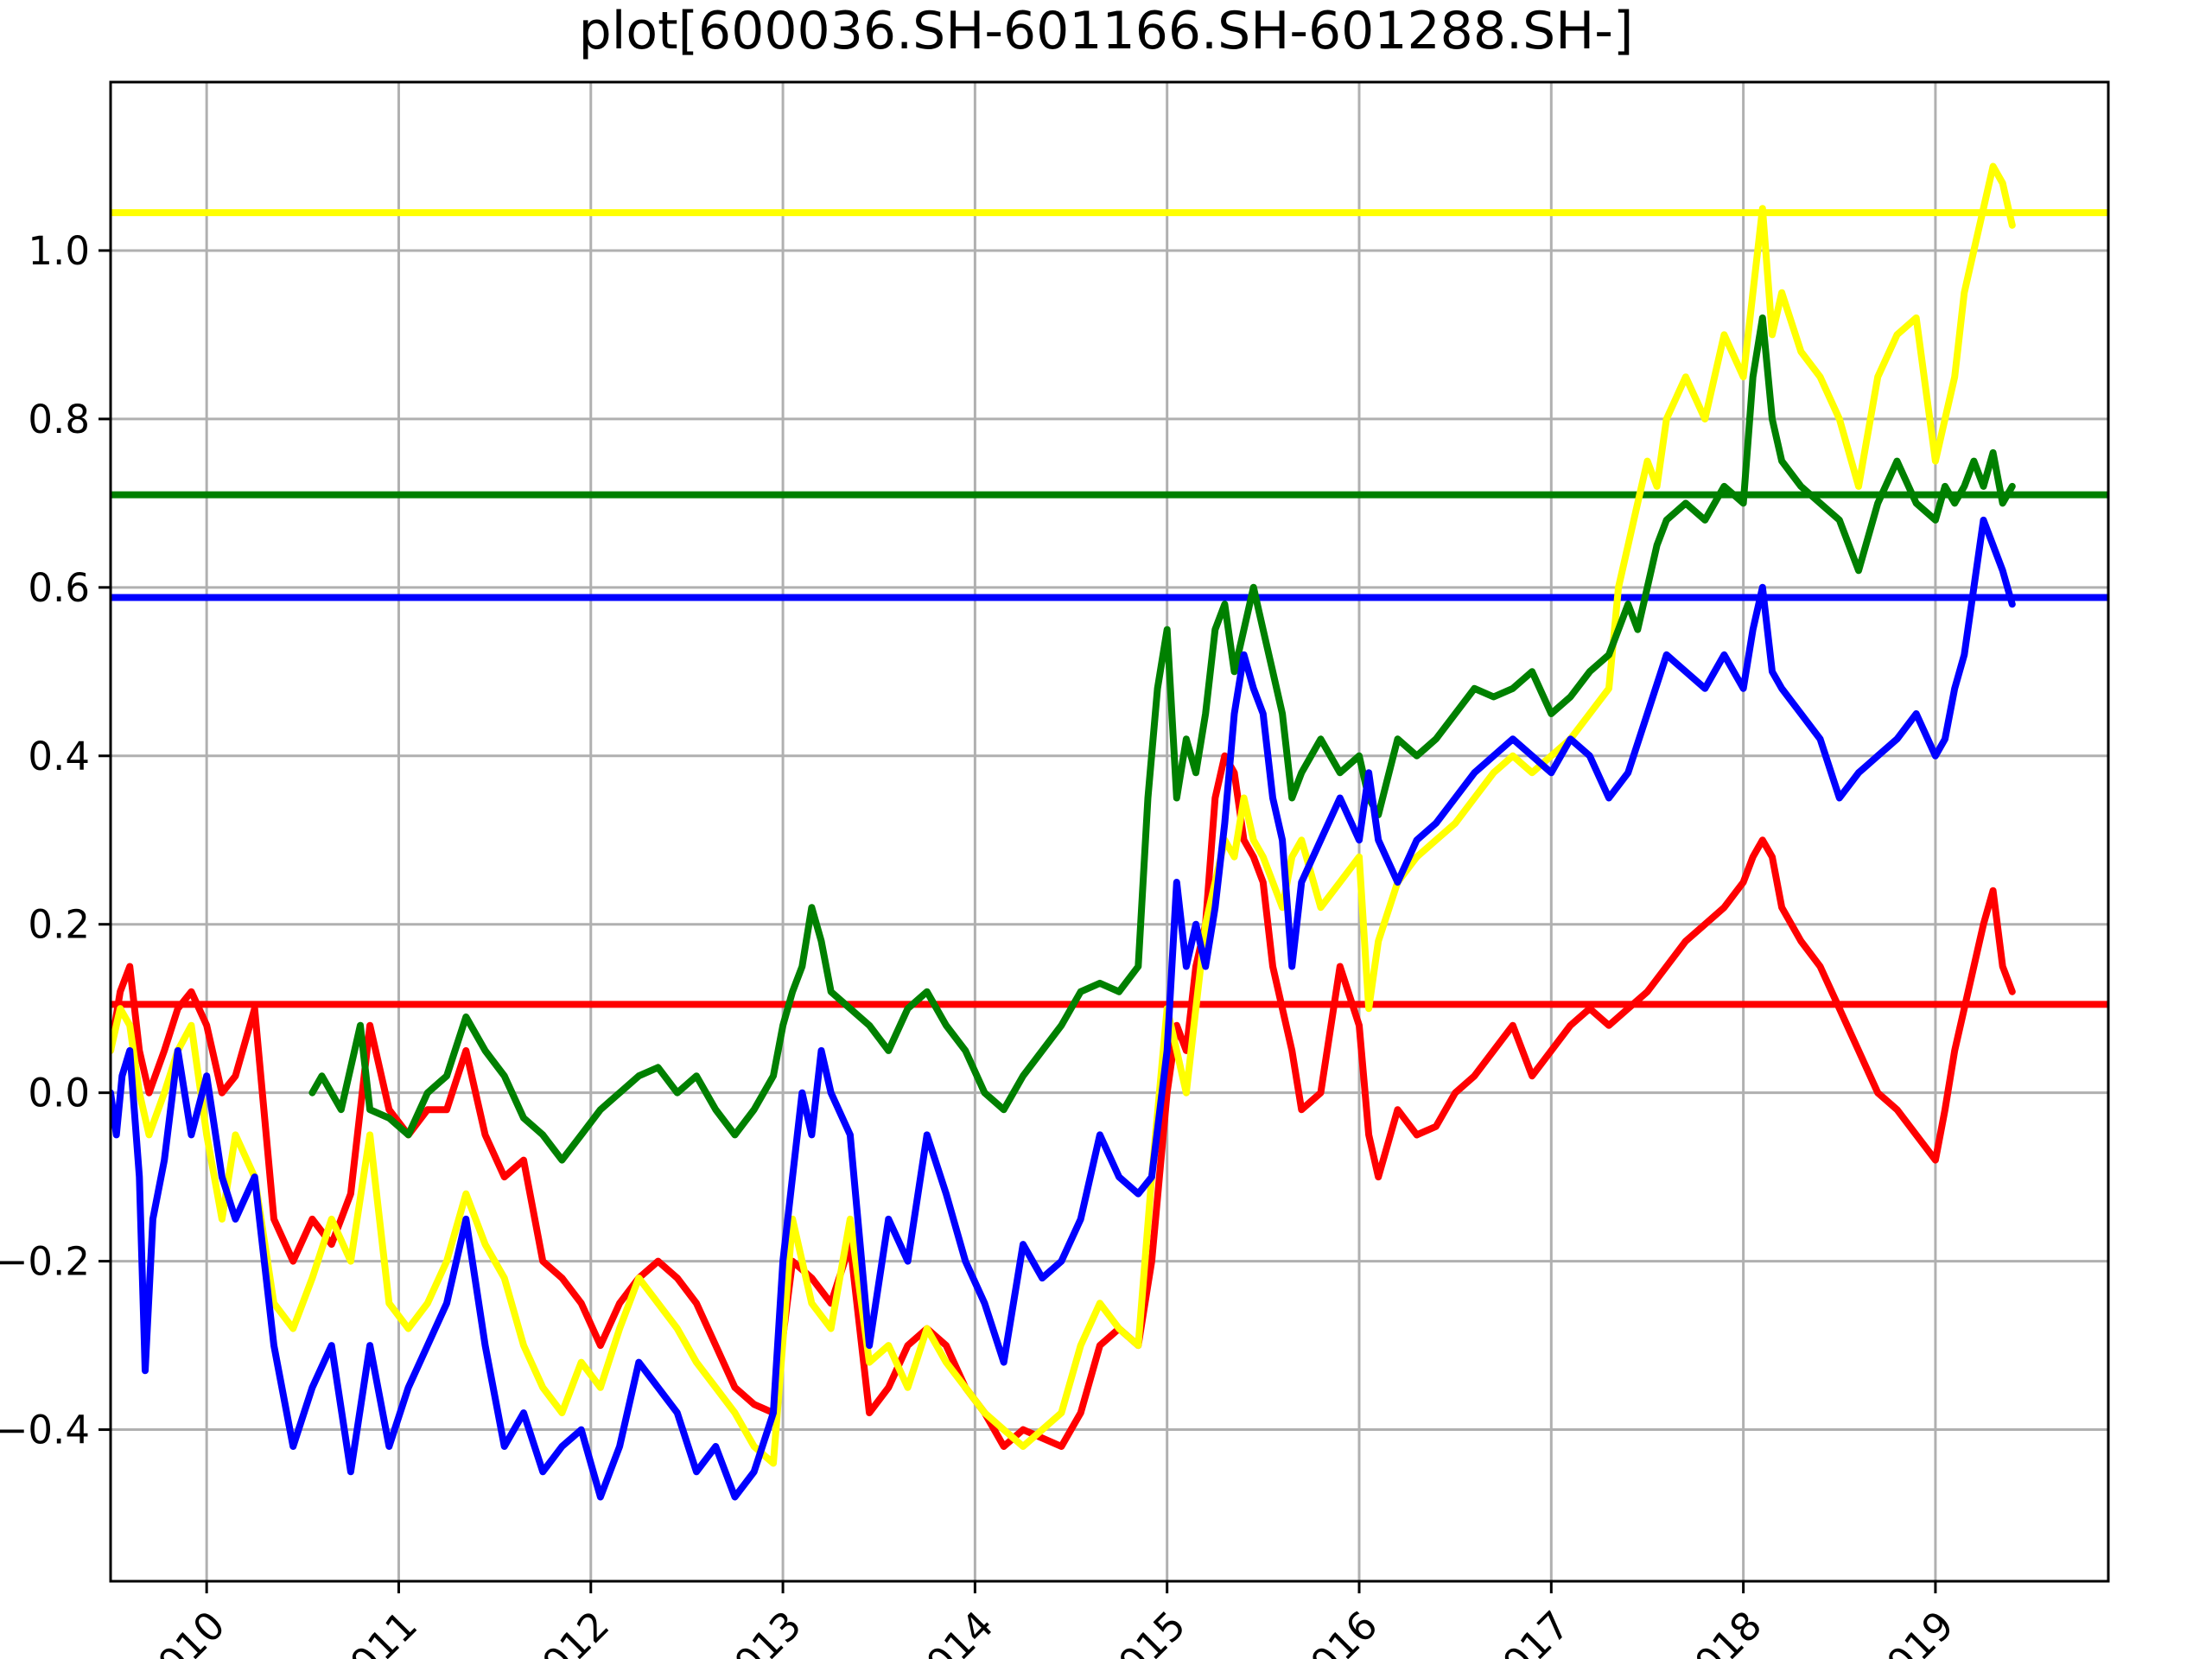  What do you see at coordinates (1106, 31) in the screenshot?
I see `chart-title: plot[600036.SH-601166.SH-601288.SH-]` at bounding box center [1106, 31].